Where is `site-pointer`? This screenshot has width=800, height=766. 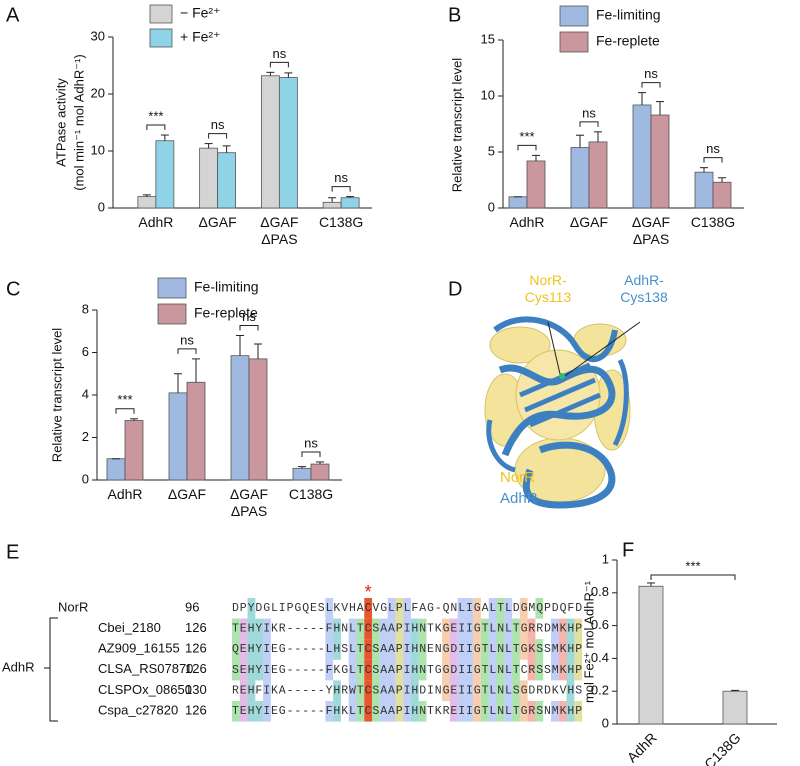
site-pointer is located at coordinates (602, 349).